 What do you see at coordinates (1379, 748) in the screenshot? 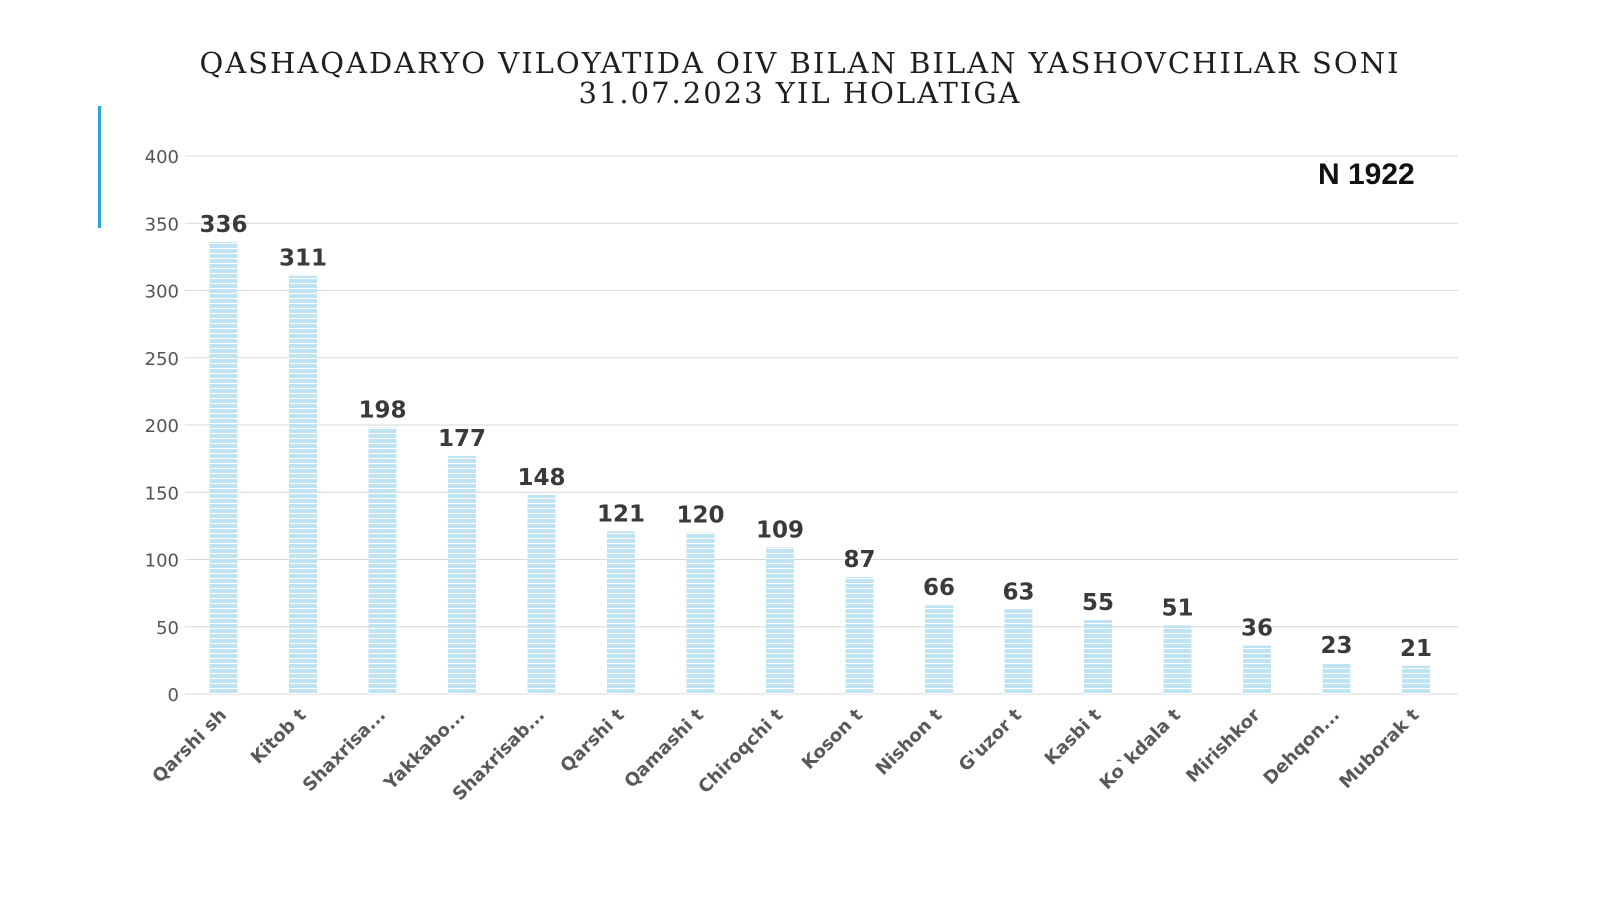
I see `x-tick-label: Muborak t` at bounding box center [1379, 748].